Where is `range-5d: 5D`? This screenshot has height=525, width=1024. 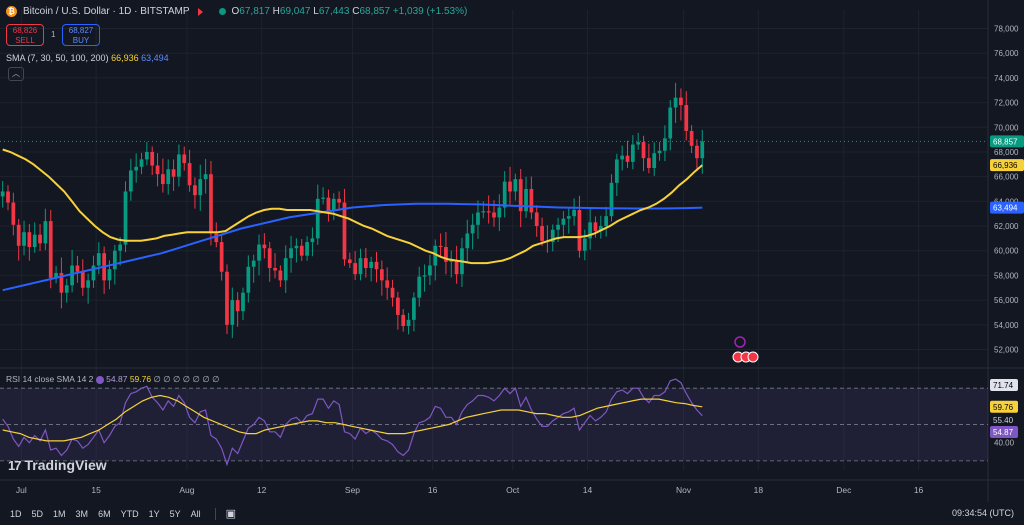
range-5d: 5D is located at coordinates (37, 513).